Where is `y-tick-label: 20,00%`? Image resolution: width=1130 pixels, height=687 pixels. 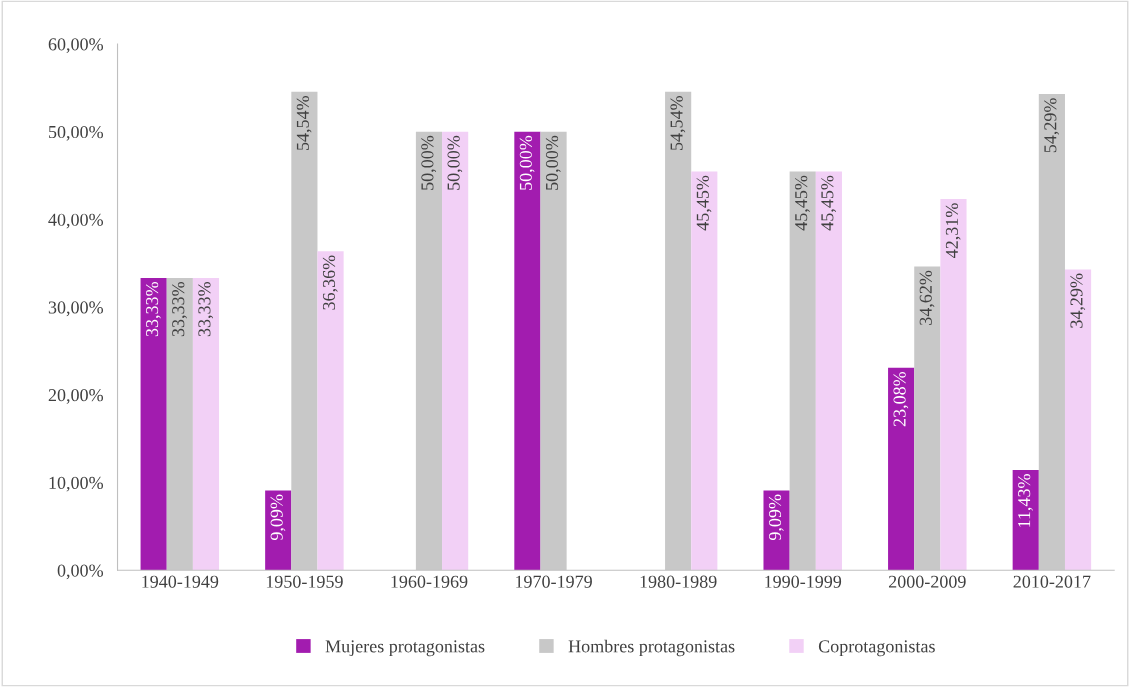
y-tick-label: 20,00% is located at coordinates (76, 396).